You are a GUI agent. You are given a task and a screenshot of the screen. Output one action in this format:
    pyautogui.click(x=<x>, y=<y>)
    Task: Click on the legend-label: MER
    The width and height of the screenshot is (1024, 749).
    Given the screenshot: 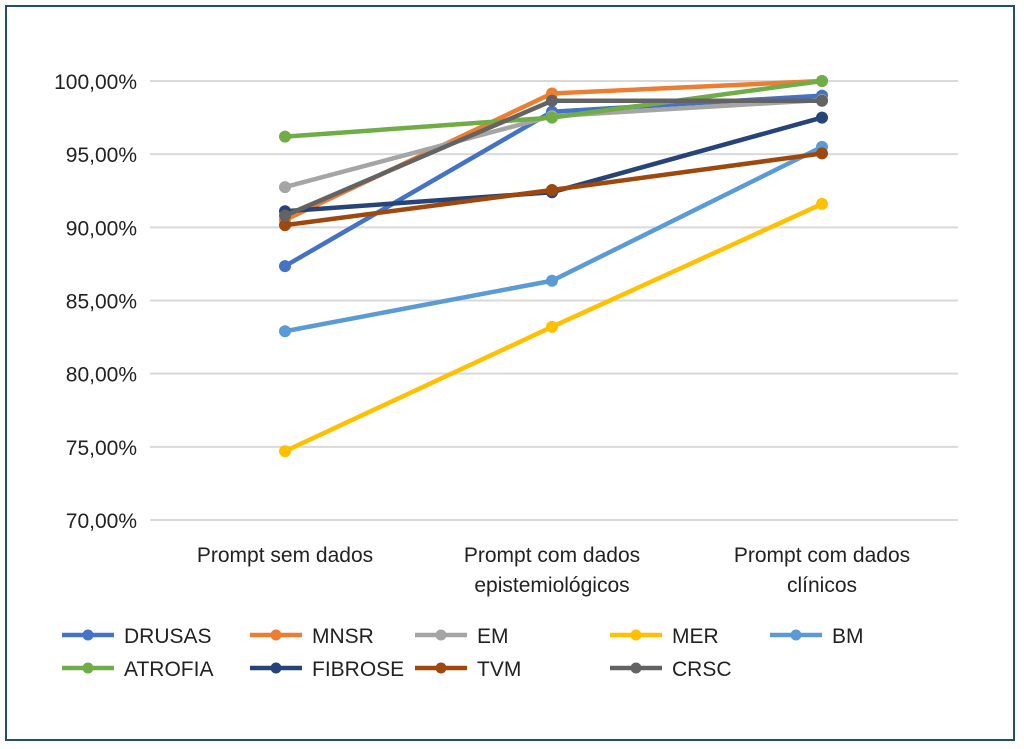 What is the action you would take?
    pyautogui.click(x=695, y=636)
    